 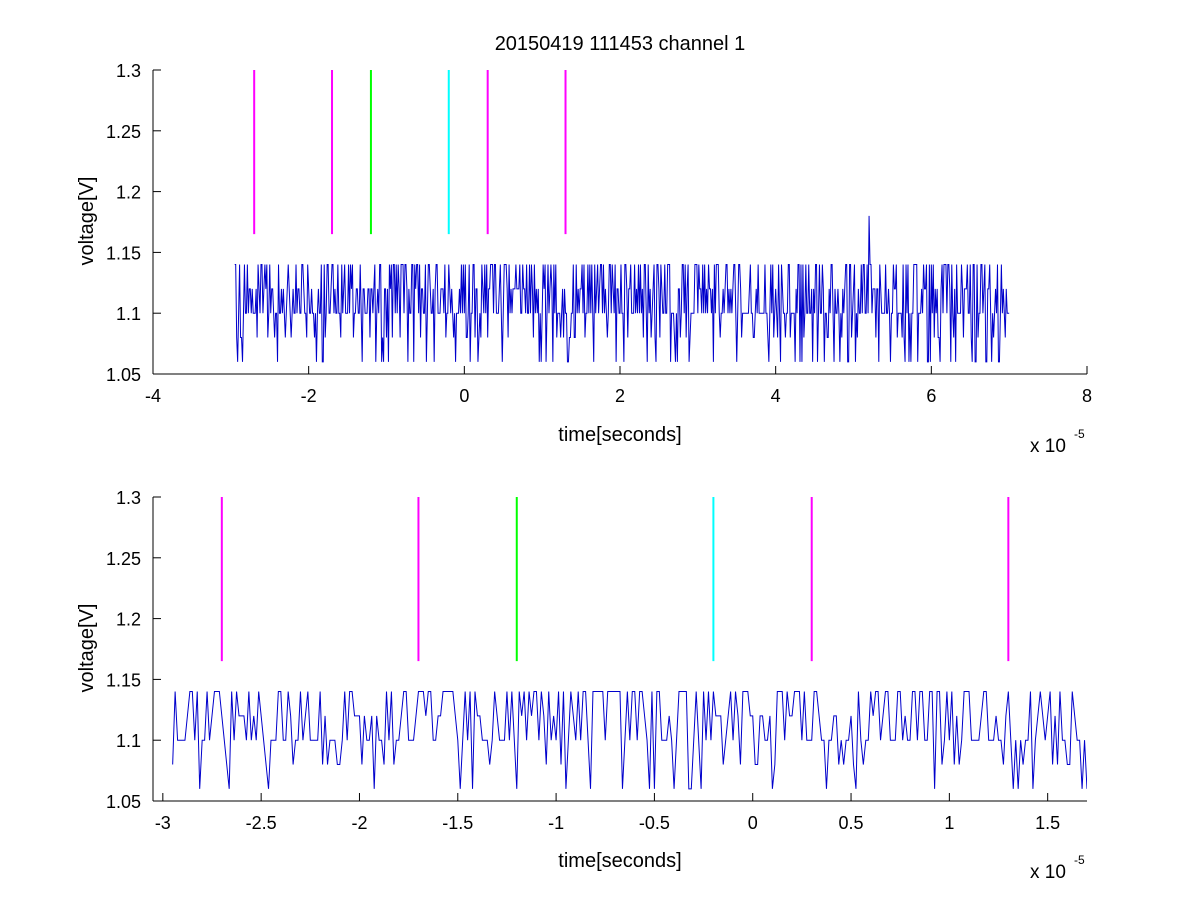 I want to click on top-x-tick-label: -4, so click(x=153, y=396).